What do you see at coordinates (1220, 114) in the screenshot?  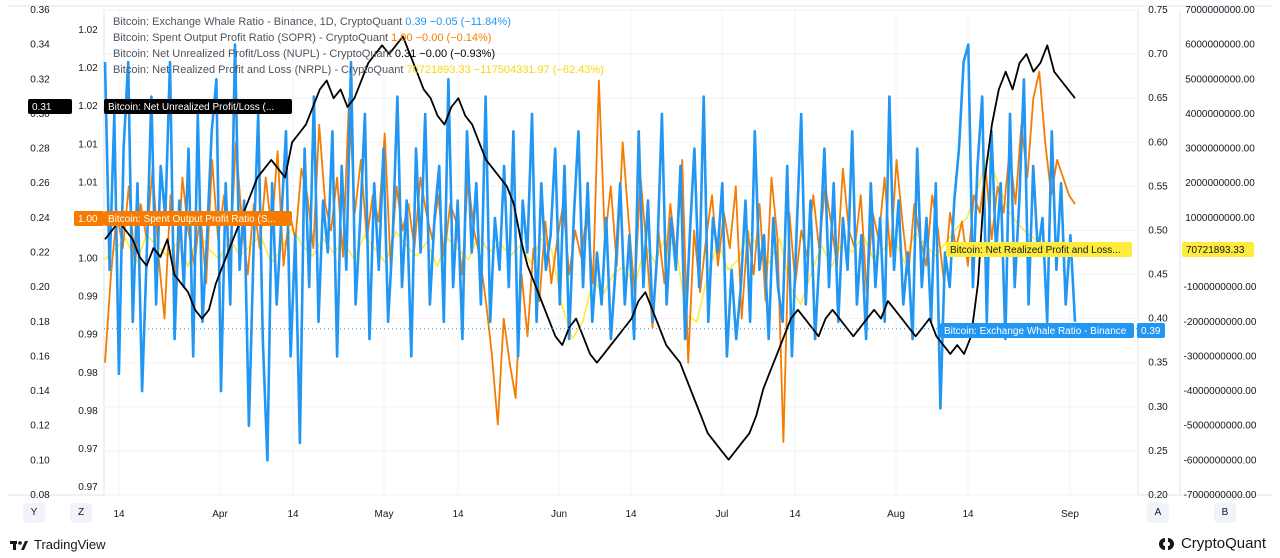 I see `nrpl-axis-tick: 4000000000.00` at bounding box center [1220, 114].